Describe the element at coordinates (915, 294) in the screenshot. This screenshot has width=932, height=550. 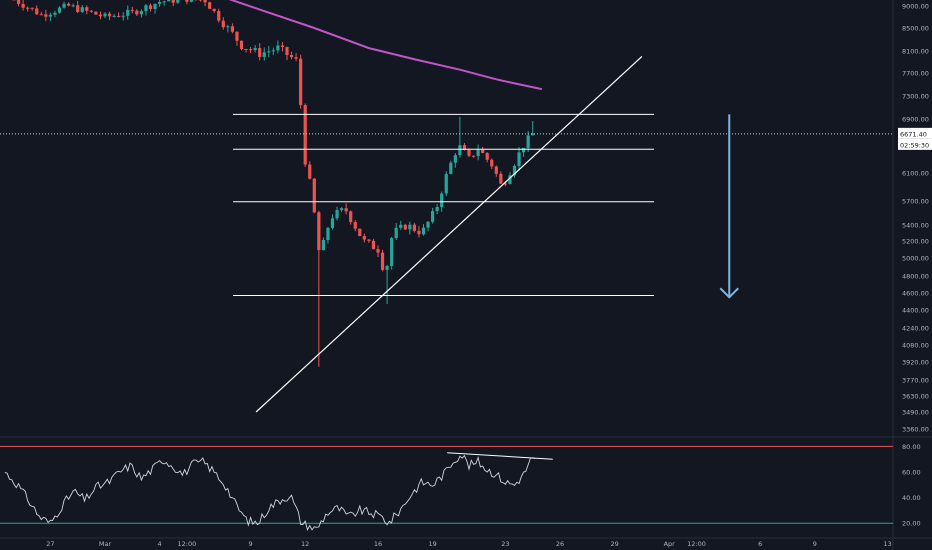
I see `price-tick-label: 4600.00` at that location.